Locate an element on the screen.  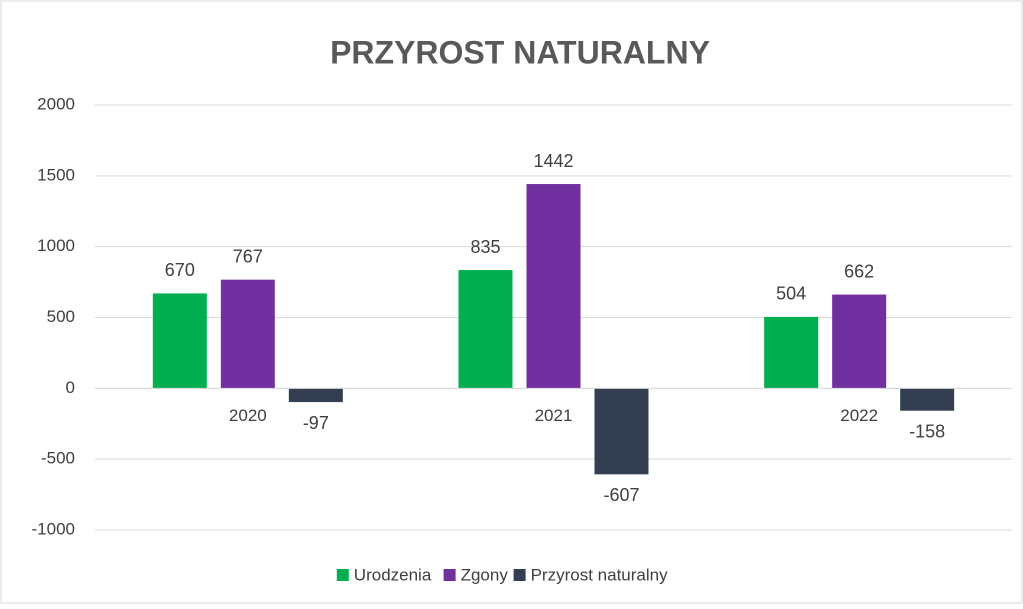
data-label: 835 is located at coordinates (485, 247).